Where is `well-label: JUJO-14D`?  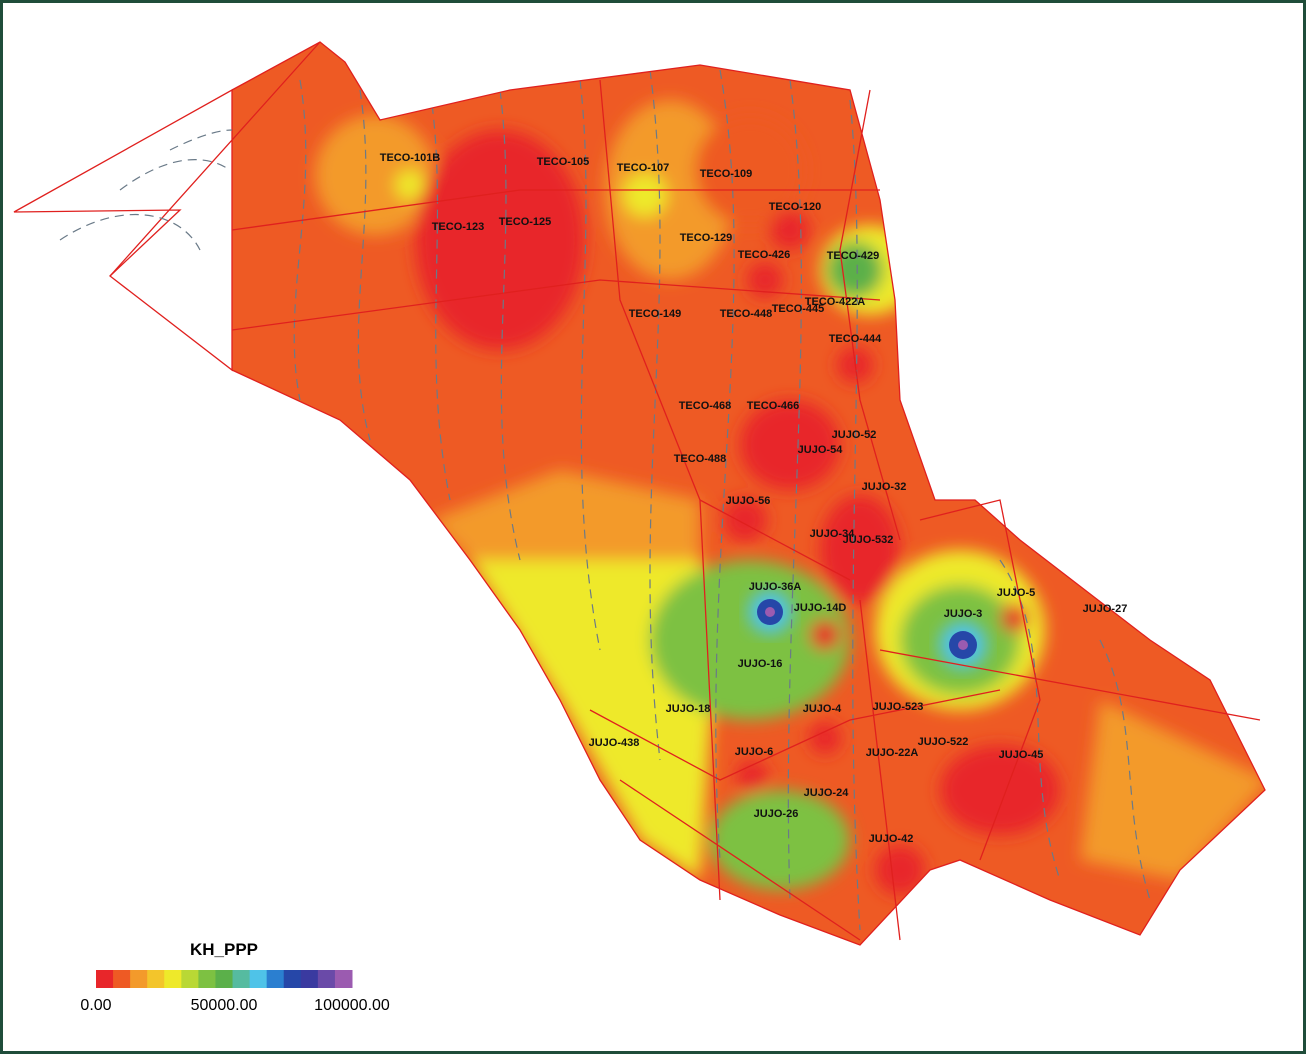
well-label: JUJO-14D is located at coordinates (820, 608).